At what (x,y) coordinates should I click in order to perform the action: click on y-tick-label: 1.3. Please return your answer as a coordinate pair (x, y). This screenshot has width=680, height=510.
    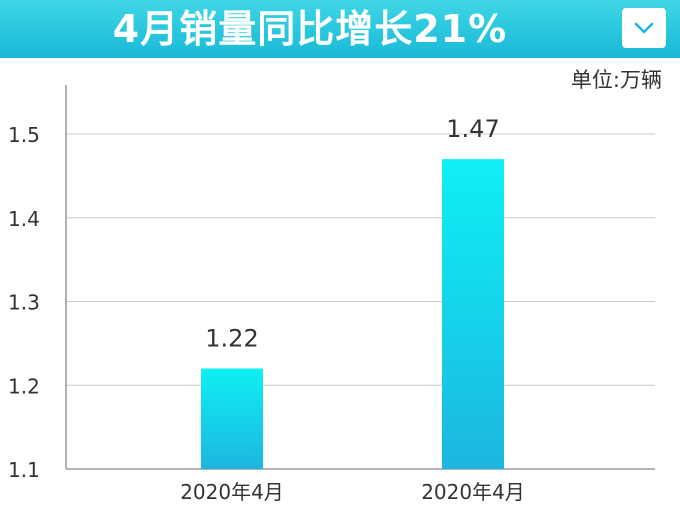
    Looking at the image, I should click on (24, 303).